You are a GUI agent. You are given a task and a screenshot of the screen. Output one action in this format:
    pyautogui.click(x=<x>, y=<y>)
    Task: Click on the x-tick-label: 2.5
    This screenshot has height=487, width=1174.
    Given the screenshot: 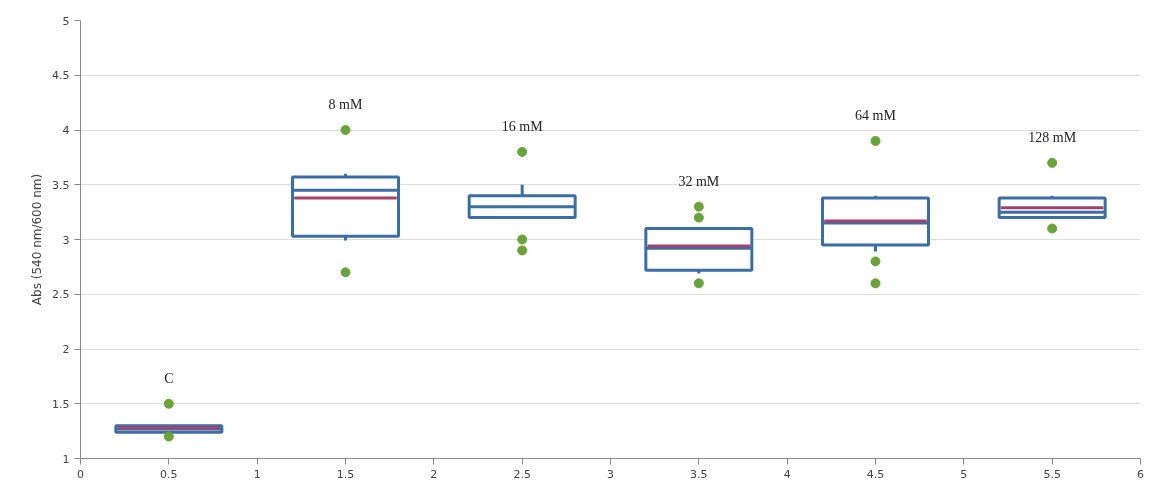 What is the action you would take?
    pyautogui.click(x=522, y=474)
    